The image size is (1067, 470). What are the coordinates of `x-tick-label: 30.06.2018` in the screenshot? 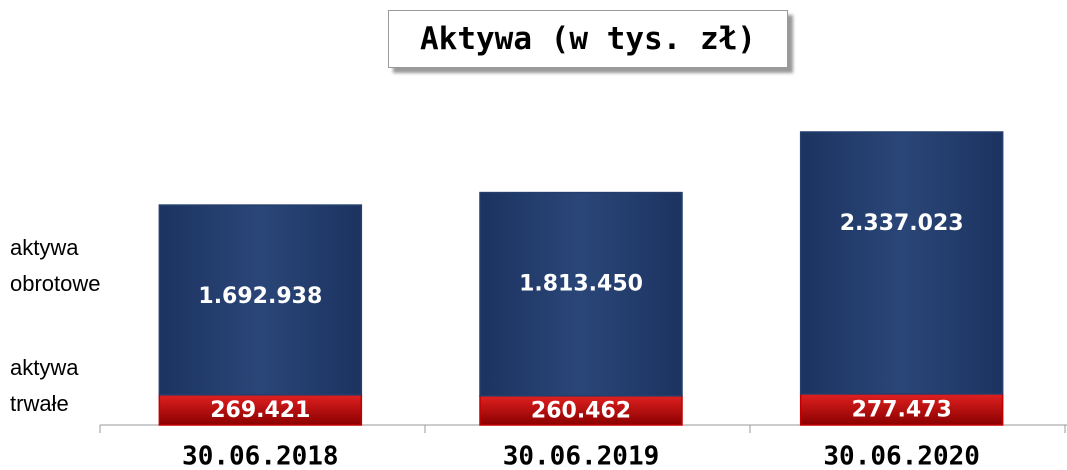 It's located at (260, 456).